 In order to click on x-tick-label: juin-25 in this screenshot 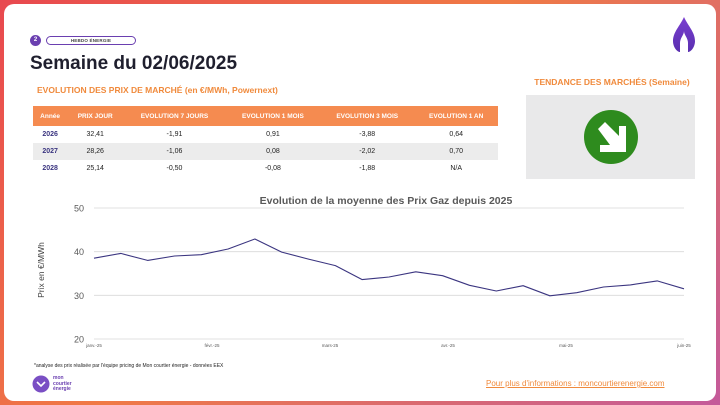, I will do `click(683, 345)`.